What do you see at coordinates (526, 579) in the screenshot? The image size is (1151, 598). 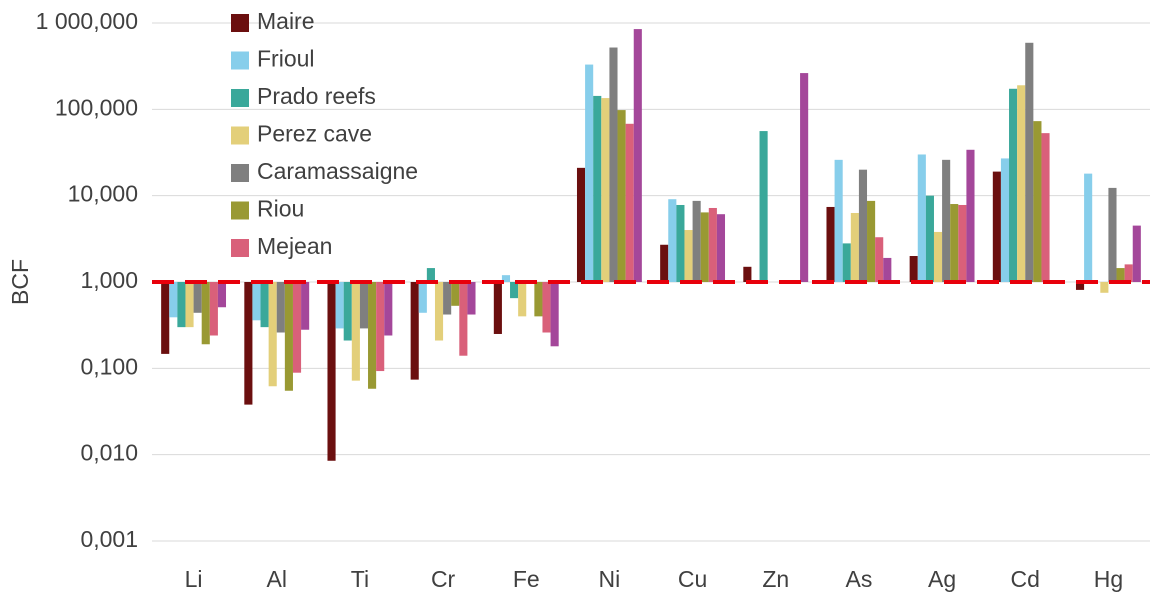 I see `x-tick-label: Fe` at bounding box center [526, 579].